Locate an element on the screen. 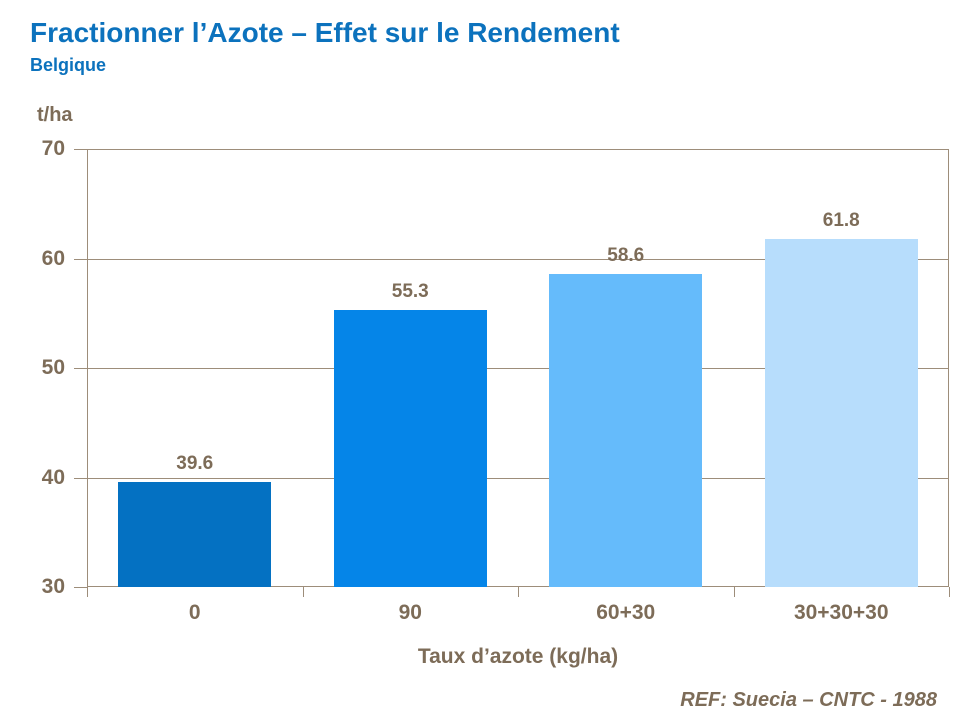 The width and height of the screenshot is (960, 720). y-axis-tick-label: 40 is located at coordinates (53, 477).